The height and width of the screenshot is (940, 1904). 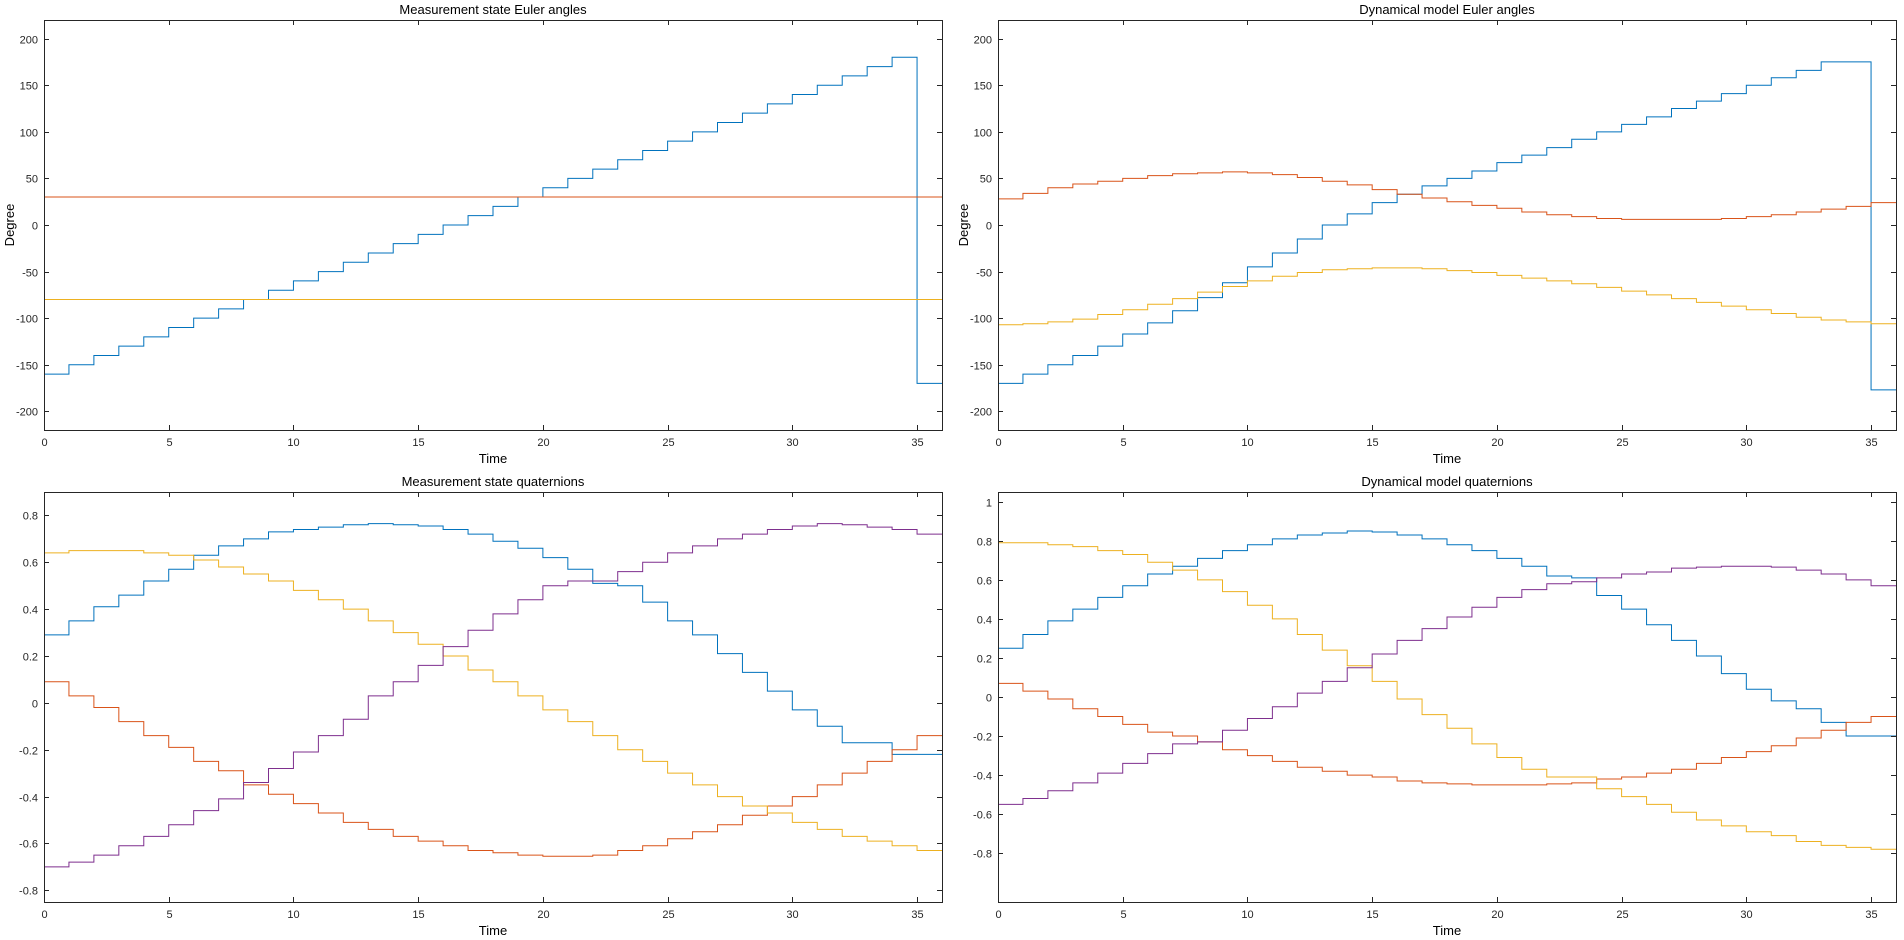 I want to click on y-tick-label: 1, so click(x=989, y=504).